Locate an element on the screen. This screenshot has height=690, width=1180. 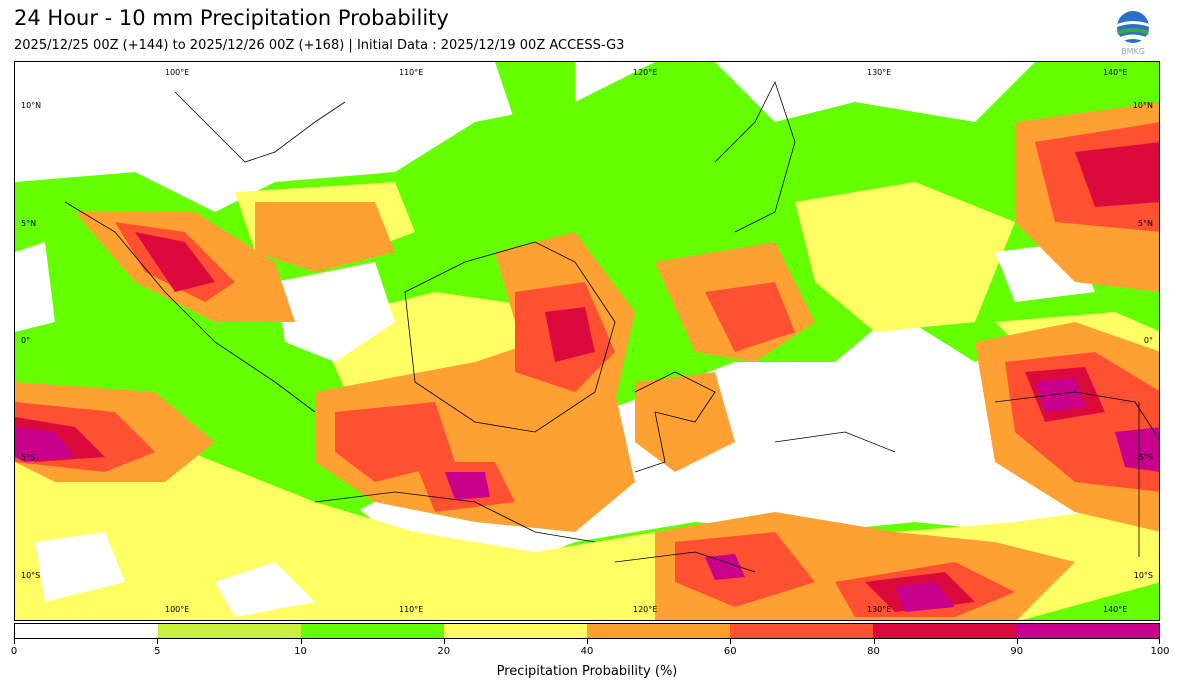
lon-label-top: 100°E is located at coordinates (177, 72).